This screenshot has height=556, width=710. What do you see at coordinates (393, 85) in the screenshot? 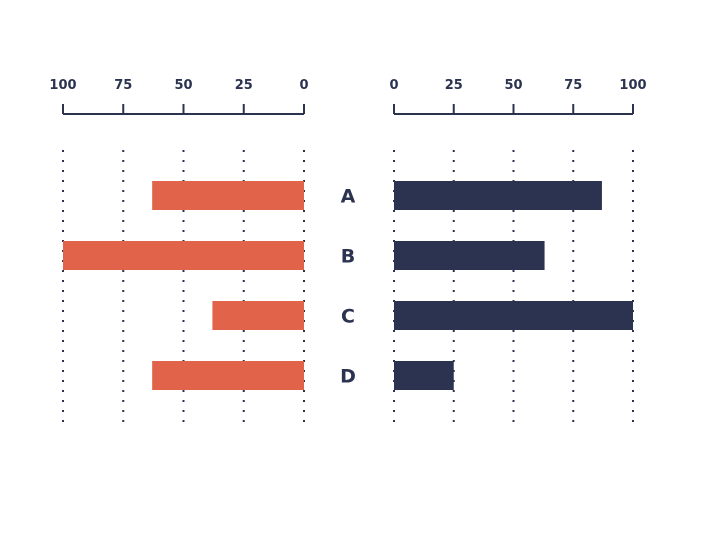
I see `right-tick-label-0: 0` at bounding box center [393, 85].